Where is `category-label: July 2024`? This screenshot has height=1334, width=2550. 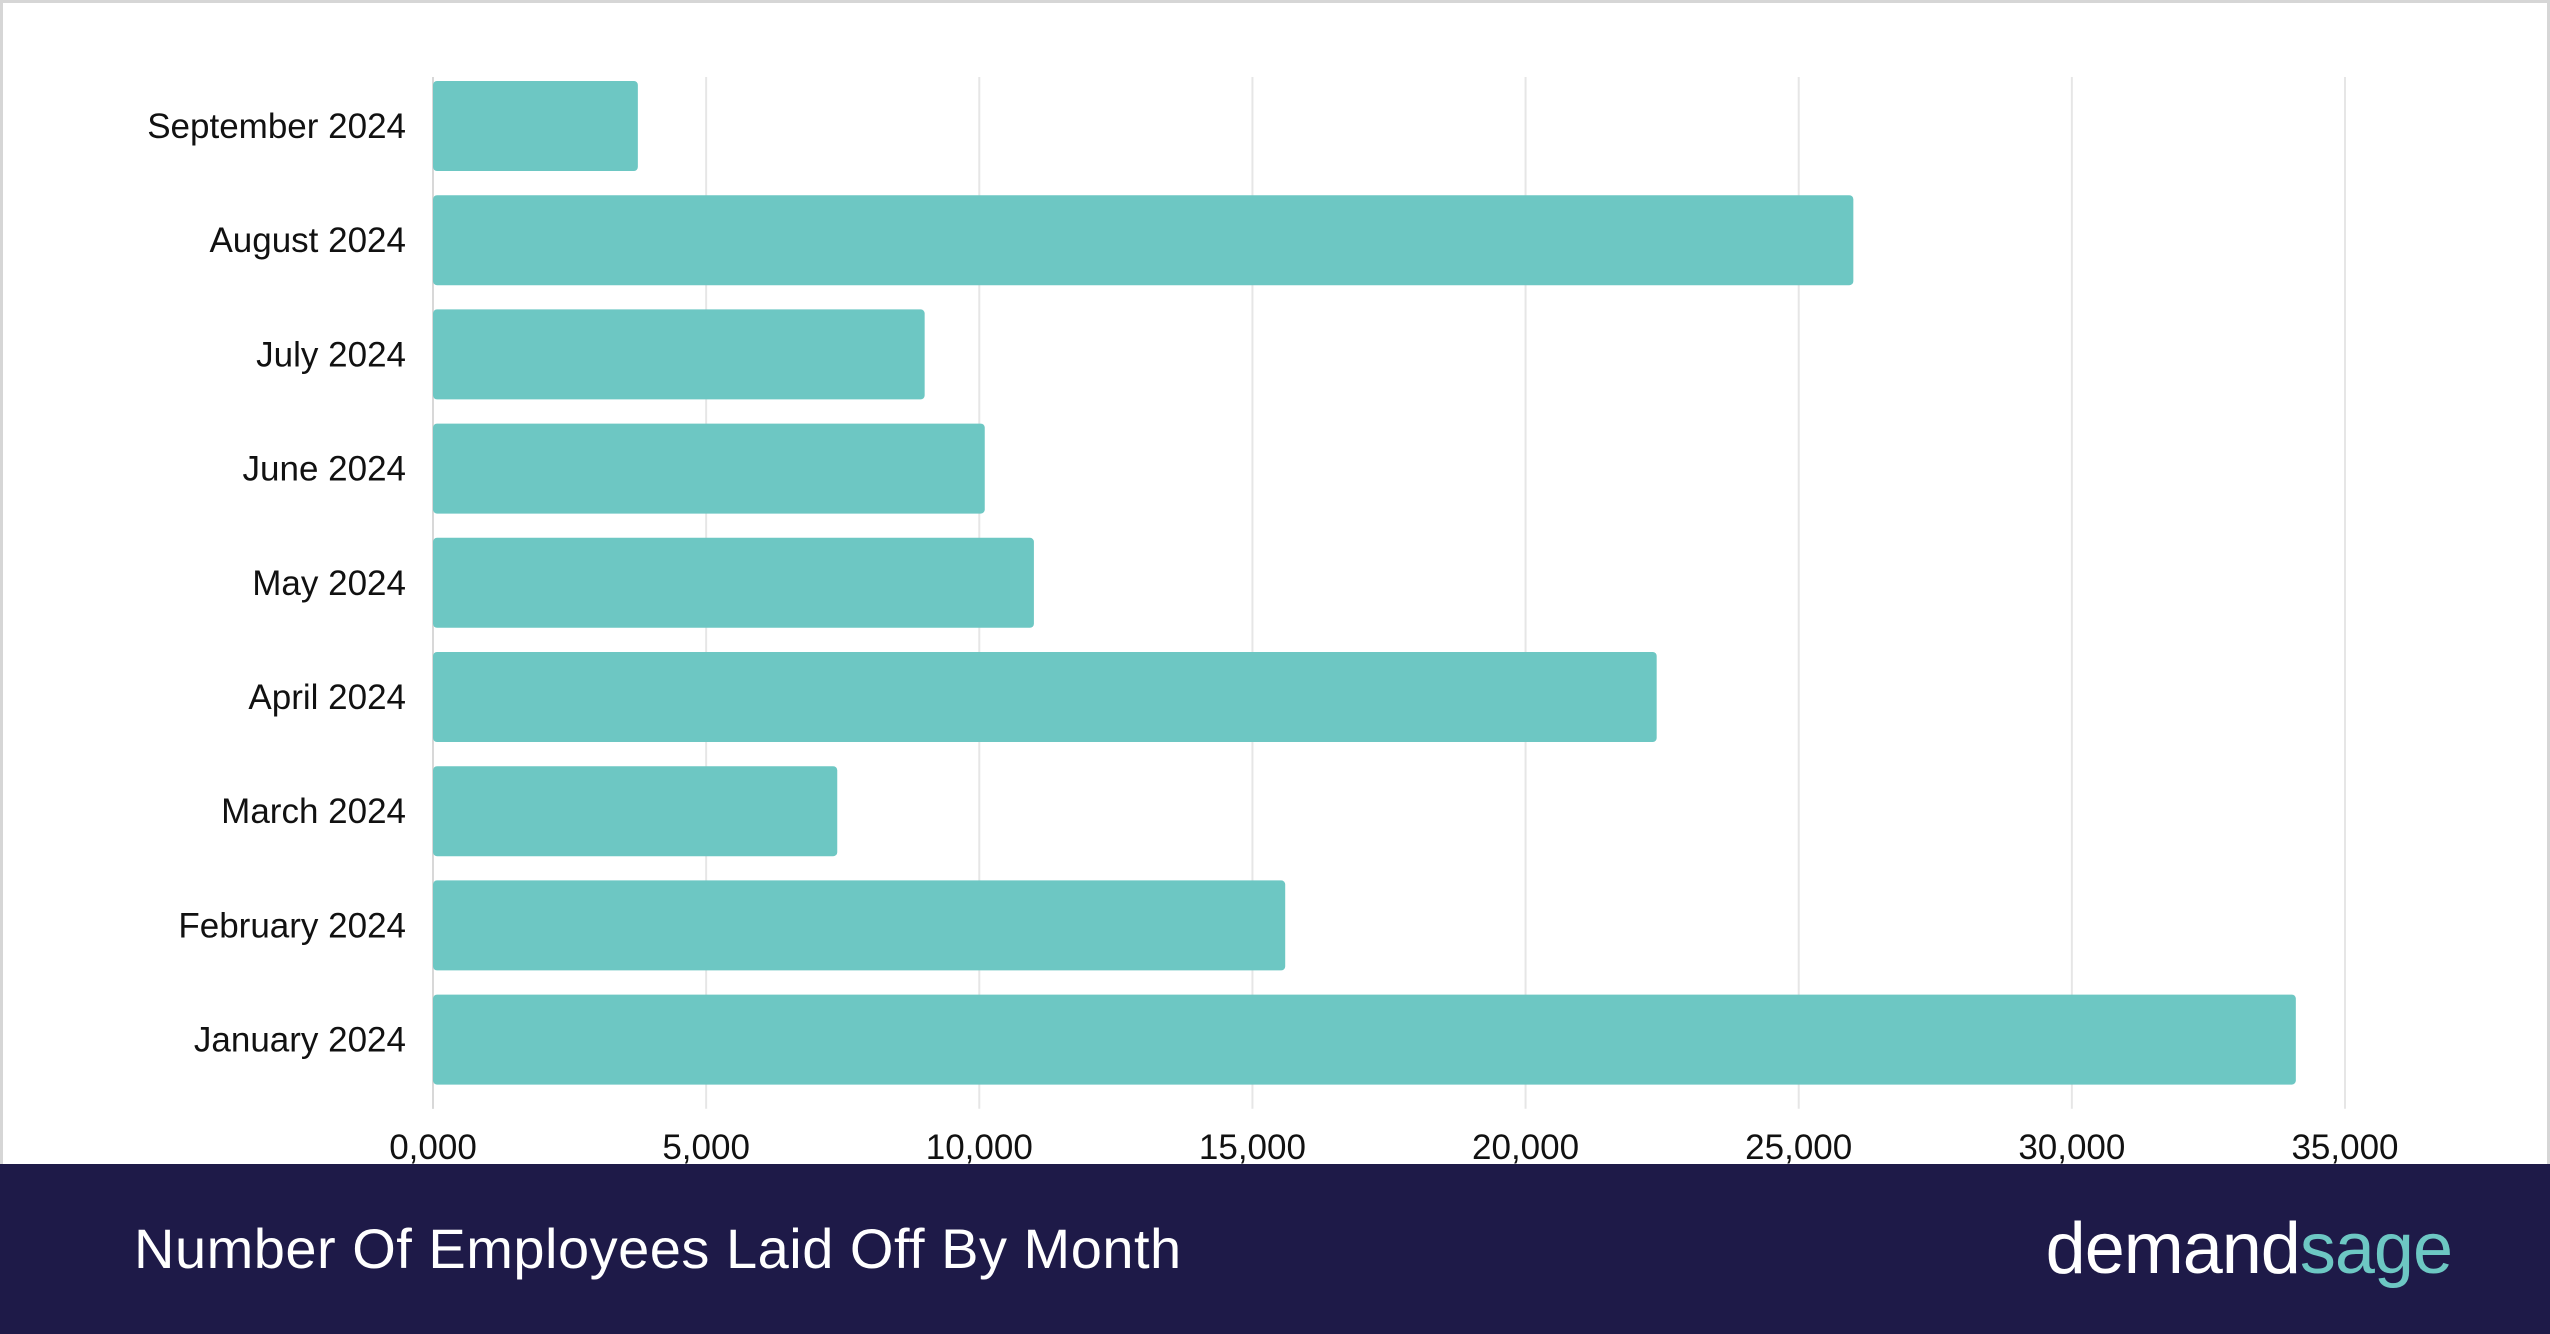
category-label: July 2024 is located at coordinates (331, 354).